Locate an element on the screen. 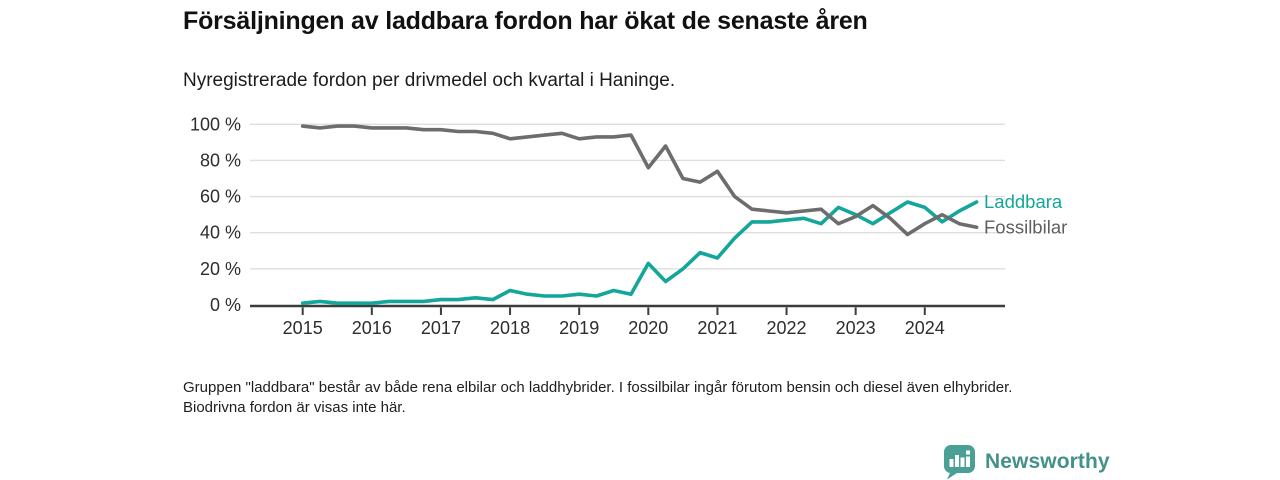  x-axis-tick-label: 2023 is located at coordinates (856, 328).